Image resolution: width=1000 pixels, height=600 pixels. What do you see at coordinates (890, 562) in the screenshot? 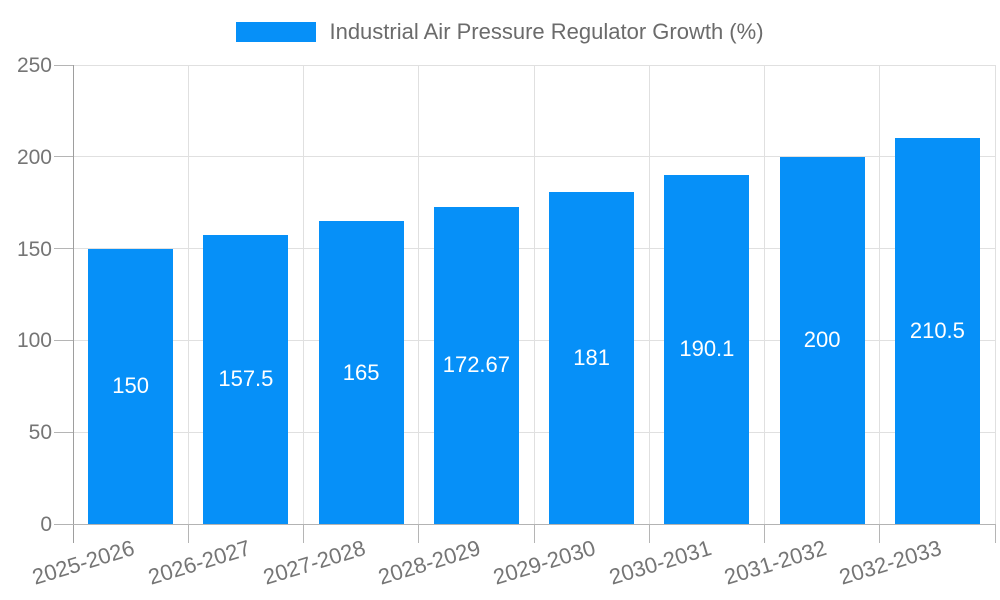
I see `x-axis-label: 2032-2033` at bounding box center [890, 562].